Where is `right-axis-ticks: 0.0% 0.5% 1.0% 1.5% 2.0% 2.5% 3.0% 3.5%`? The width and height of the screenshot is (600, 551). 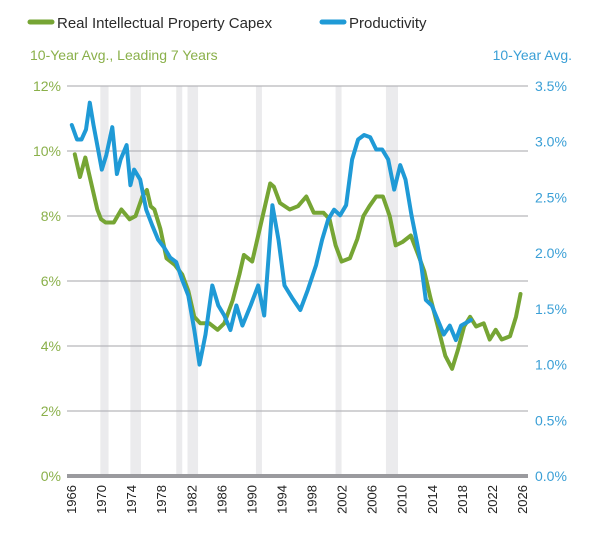
right-axis-ticks: 0.0% 0.5% 1.0% 1.5% 2.0% 2.5% 3.0% 3.5% is located at coordinates (551, 281).